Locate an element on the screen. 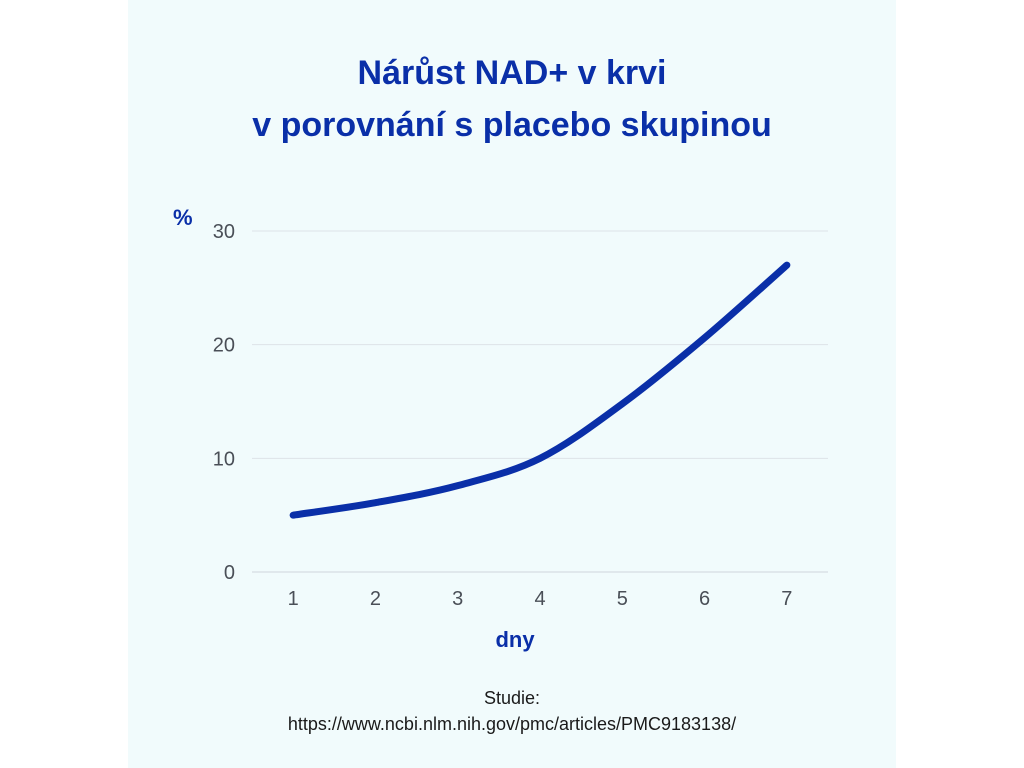 Image resolution: width=1024 pixels, height=768 pixels. y-tick-label: 10 is located at coordinates (224, 459).